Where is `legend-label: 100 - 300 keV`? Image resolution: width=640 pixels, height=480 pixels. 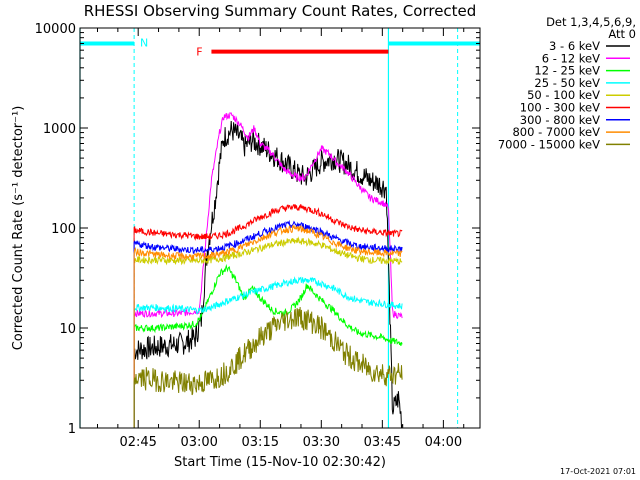
legend-label: 100 - 300 keV is located at coordinates (560, 108).